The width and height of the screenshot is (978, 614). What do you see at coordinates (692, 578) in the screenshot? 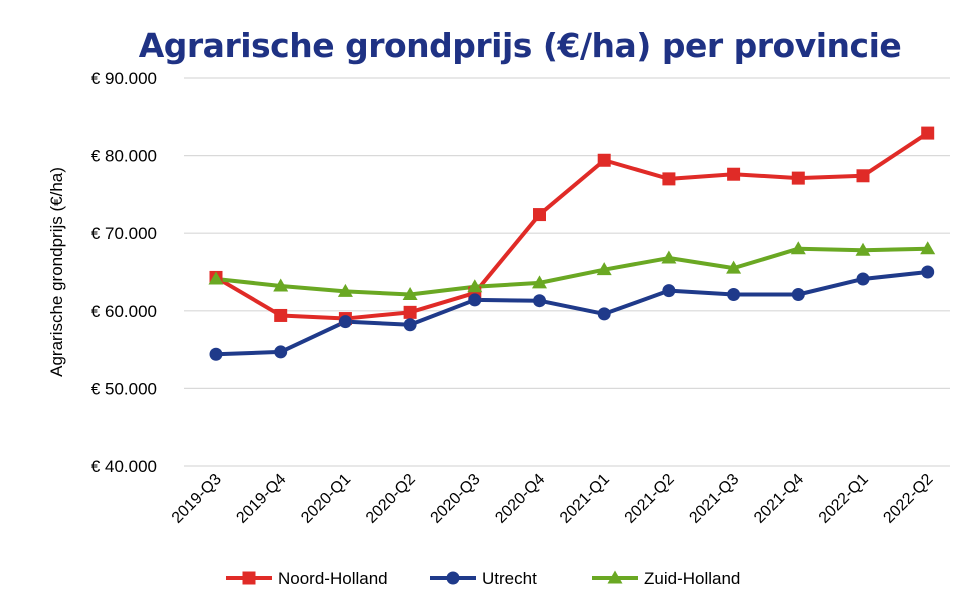
I see `legend-label: Zuid-Holland` at bounding box center [692, 578].